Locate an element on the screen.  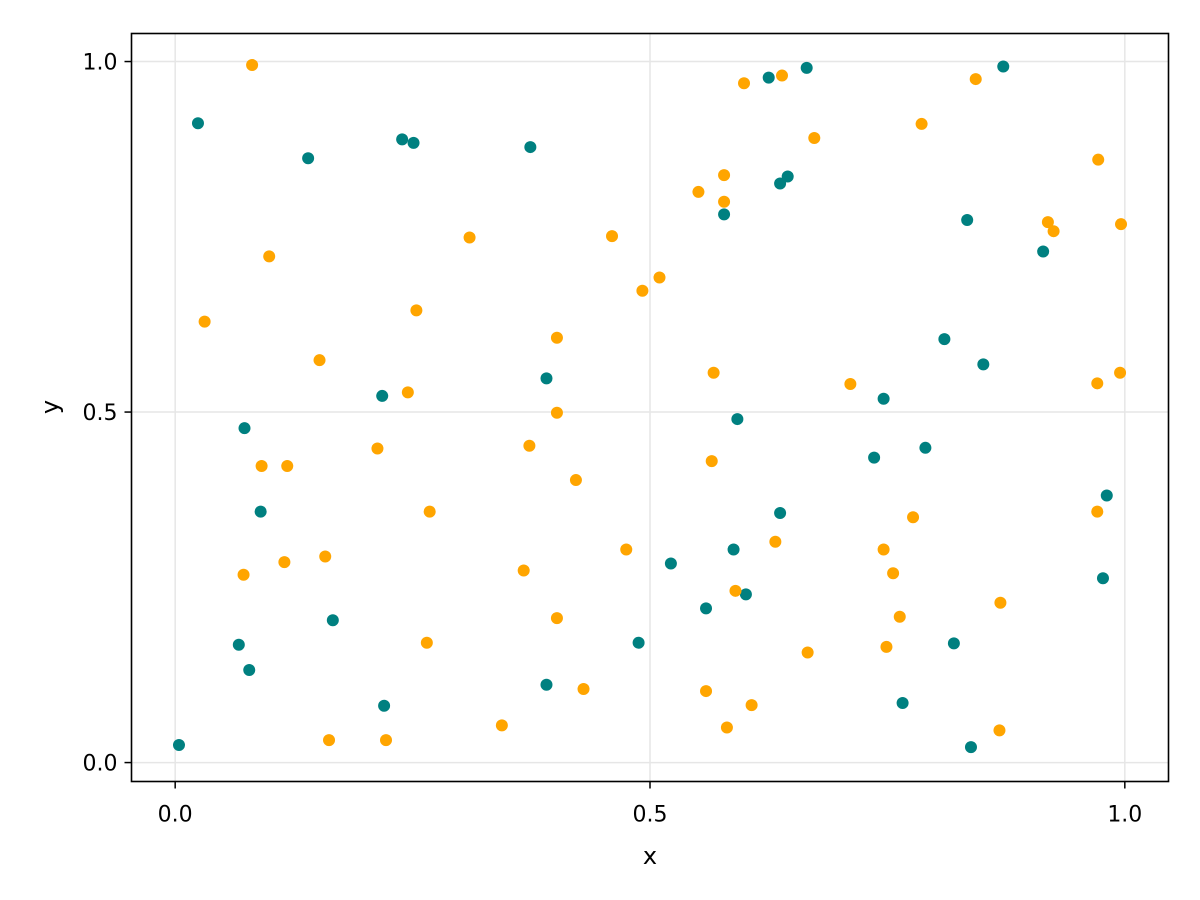
y-tick-label: 0.5 is located at coordinates (100, 413).